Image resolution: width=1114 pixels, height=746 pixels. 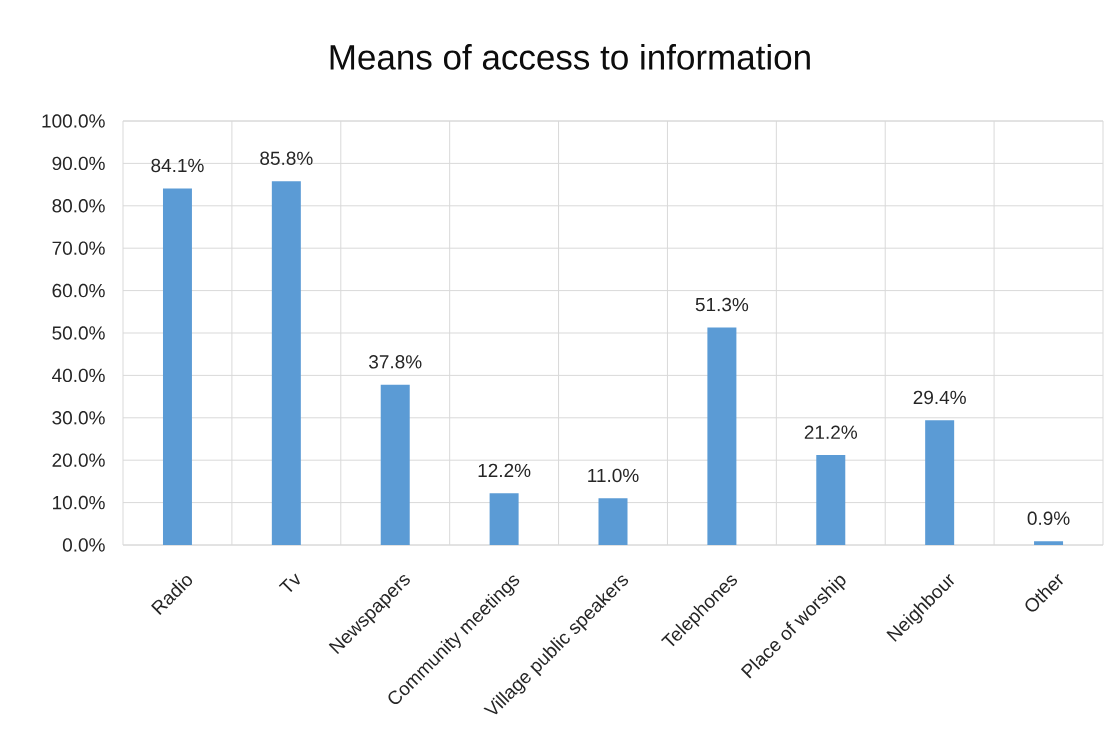 What do you see at coordinates (78, 163) in the screenshot?
I see `y-tick-label: 90.0%` at bounding box center [78, 163].